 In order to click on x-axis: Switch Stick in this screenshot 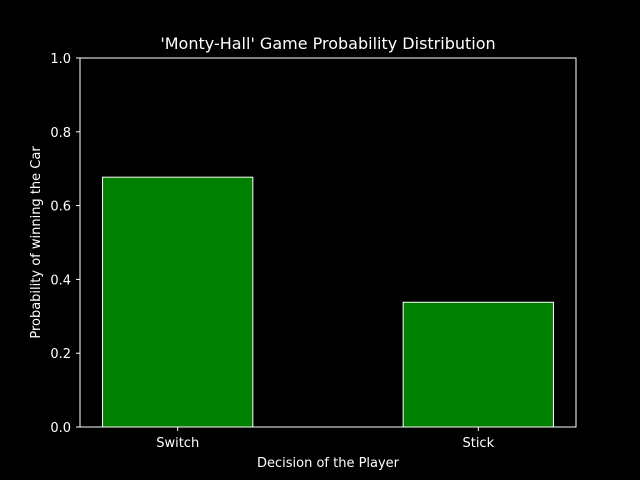, I will do `click(325, 439)`.